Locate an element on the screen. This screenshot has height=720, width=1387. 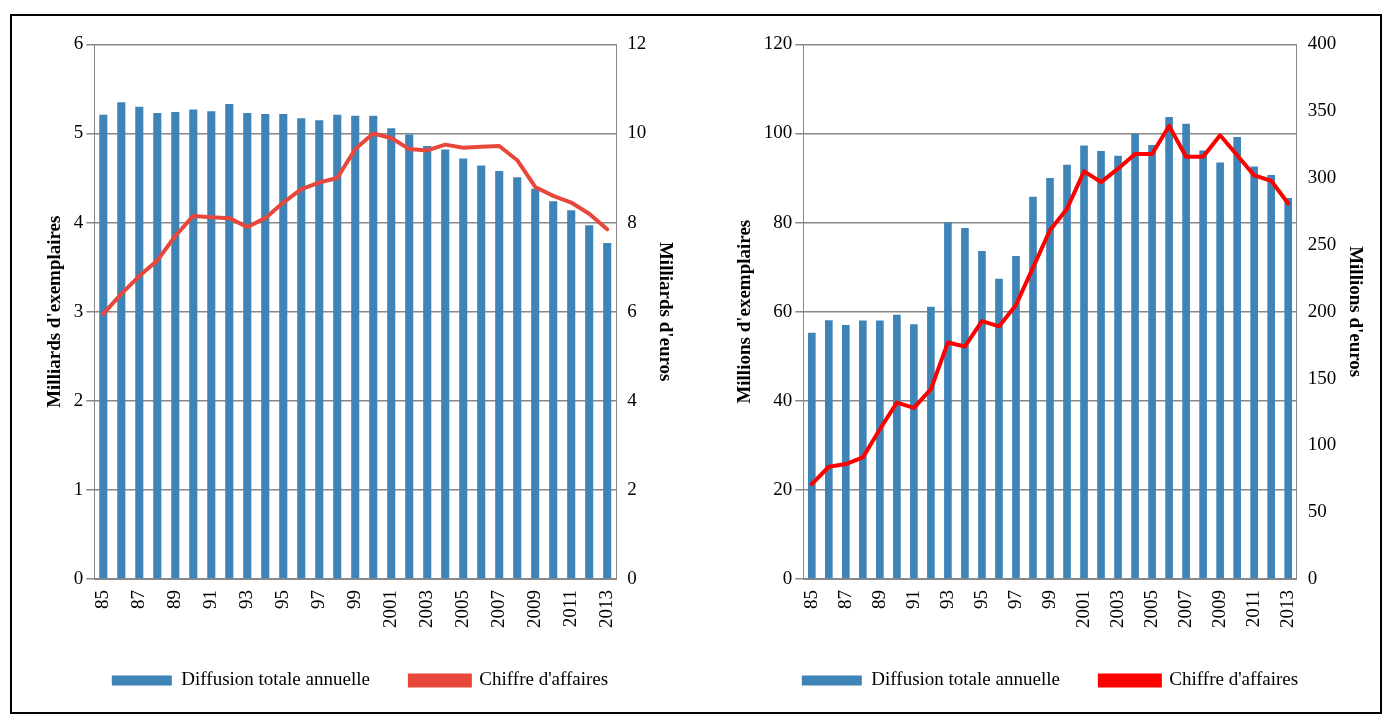
y-tick-label: 4 is located at coordinates (78, 221).